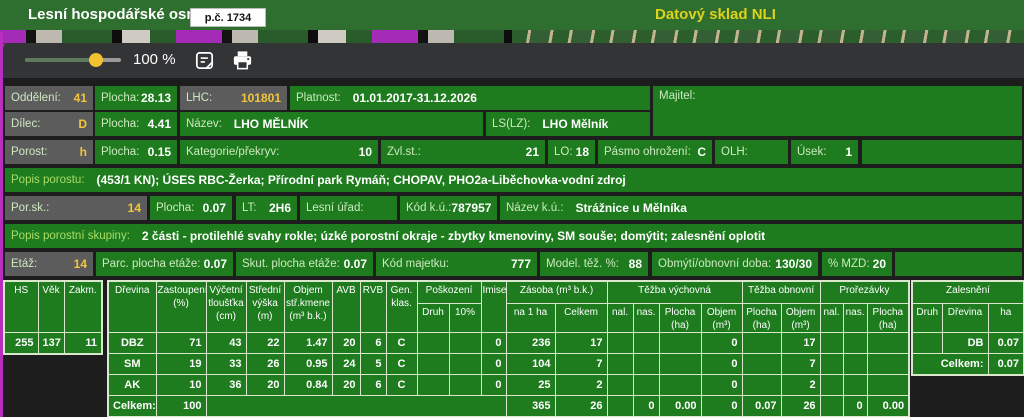 This screenshot has width=1024, height=417. What do you see at coordinates (83, 152) in the screenshot?
I see `field-value: h` at bounding box center [83, 152].